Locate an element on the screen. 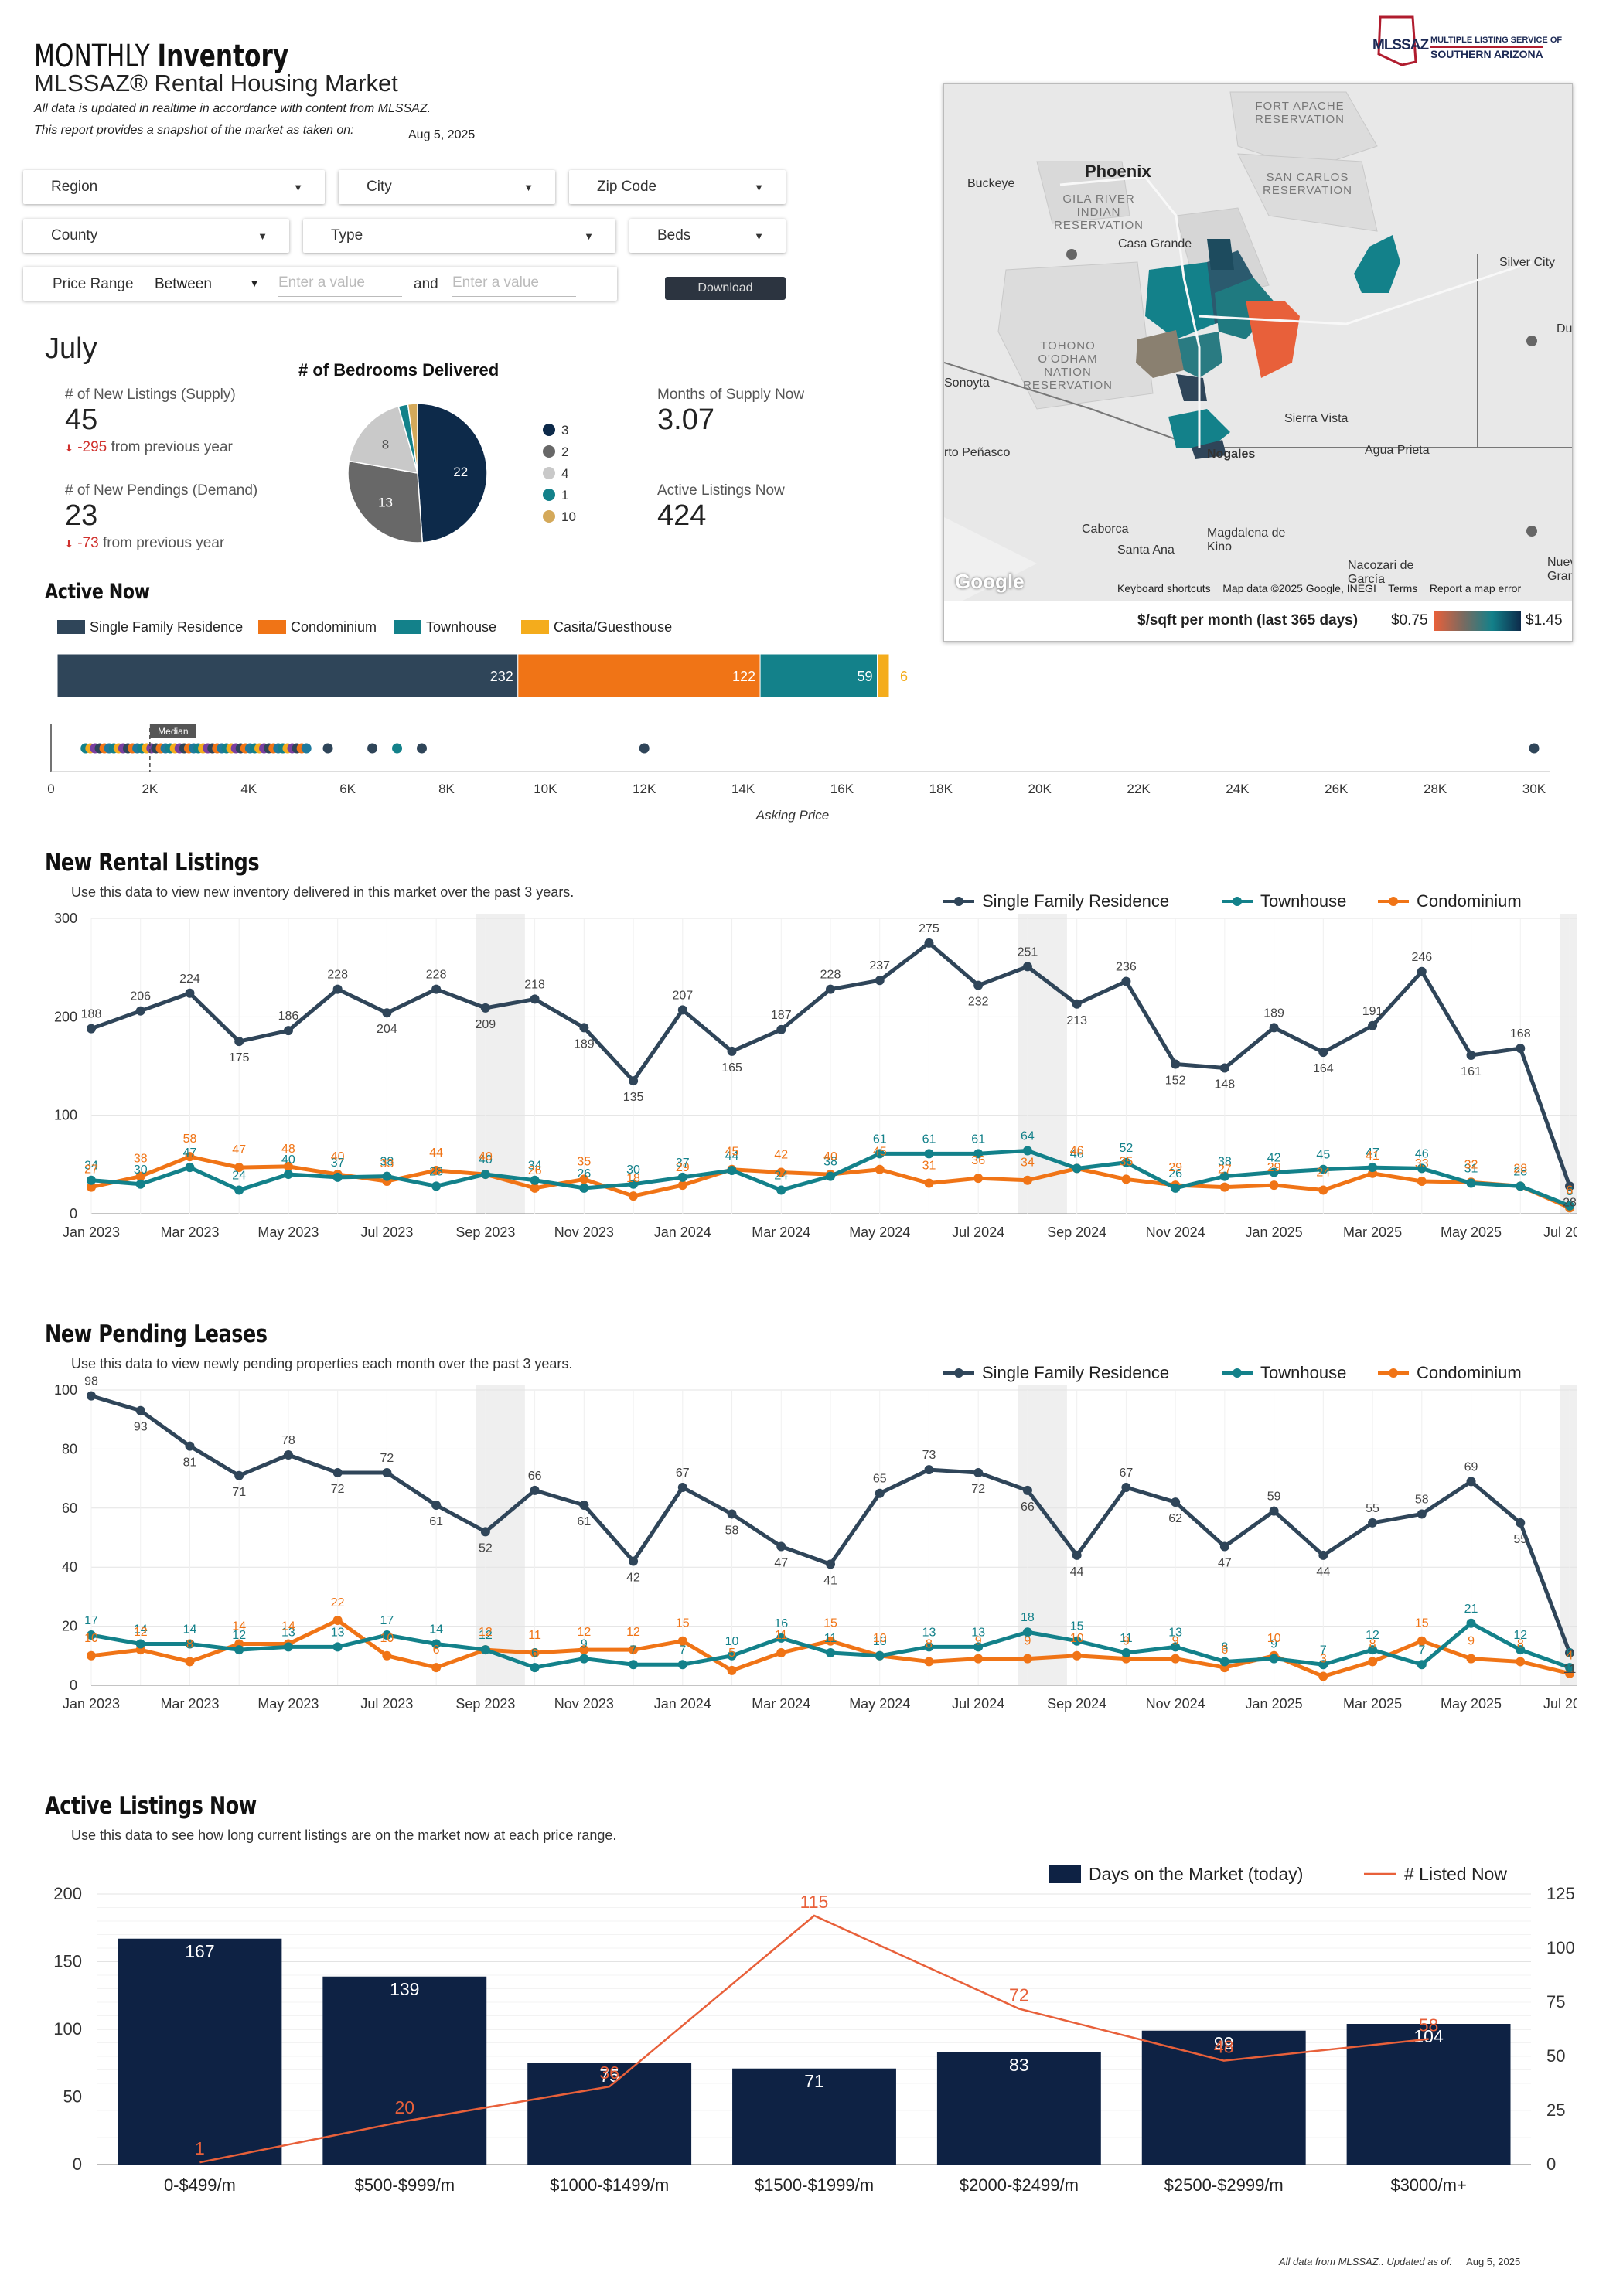 This screenshot has height=2296, width=1606. months-supply-label: Months of Supply Now is located at coordinates (731, 395).